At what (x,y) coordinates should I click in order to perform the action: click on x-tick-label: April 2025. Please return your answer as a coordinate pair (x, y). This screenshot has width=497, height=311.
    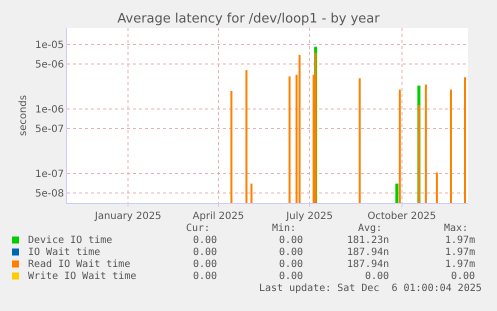
    Looking at the image, I should click on (218, 216).